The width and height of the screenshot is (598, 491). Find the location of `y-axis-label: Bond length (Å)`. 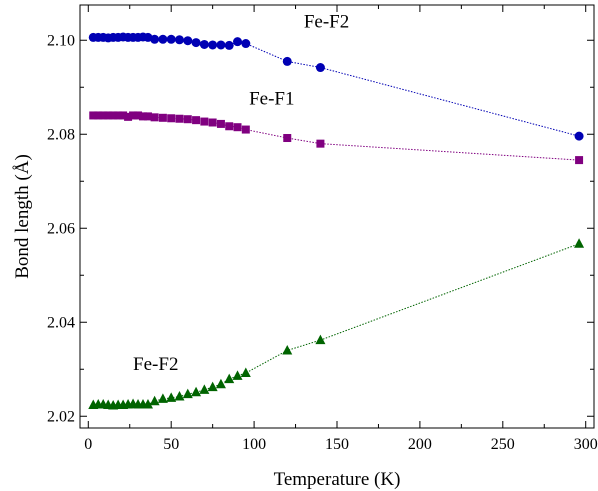

y-axis-label: Bond length (Å) is located at coordinates (22, 216).